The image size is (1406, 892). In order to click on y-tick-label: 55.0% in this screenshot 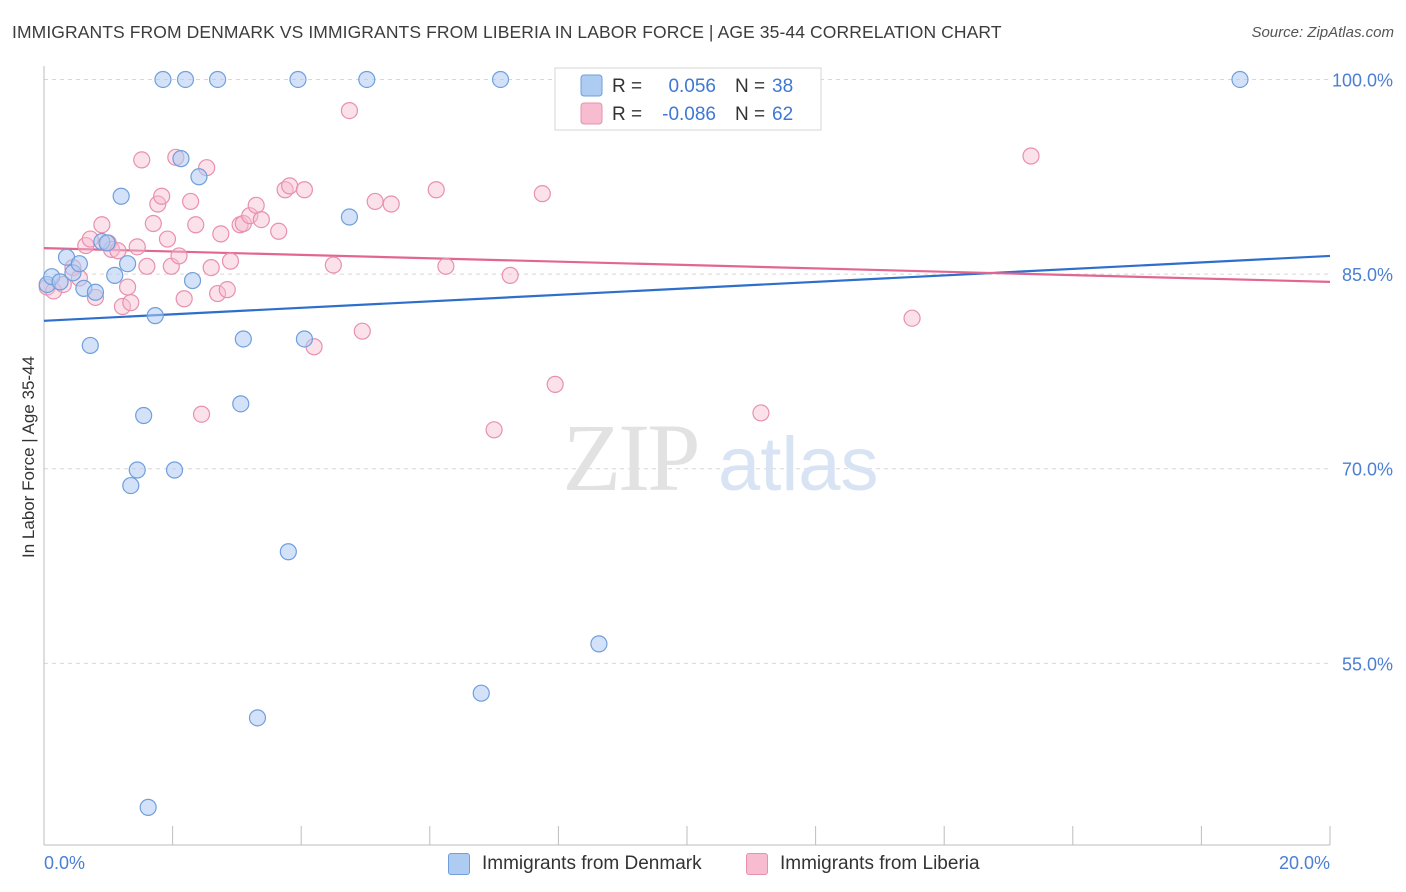, I will do `click(1367, 664)`.